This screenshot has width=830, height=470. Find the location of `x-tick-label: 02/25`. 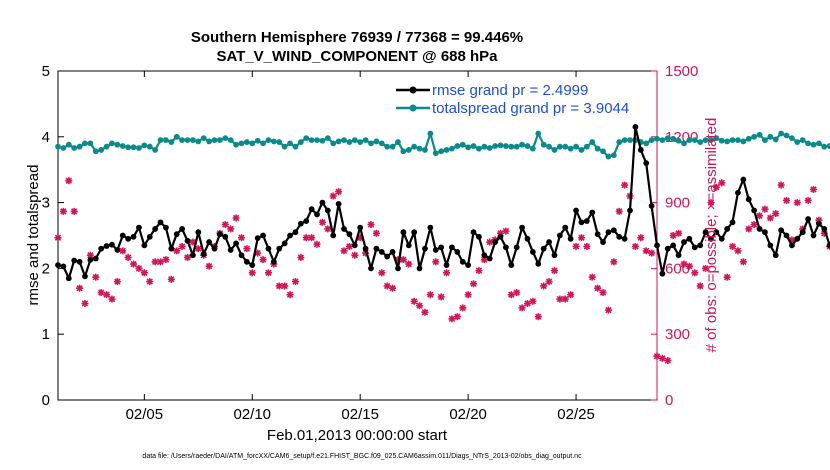

x-tick-label: 02/25 is located at coordinates (576, 414).